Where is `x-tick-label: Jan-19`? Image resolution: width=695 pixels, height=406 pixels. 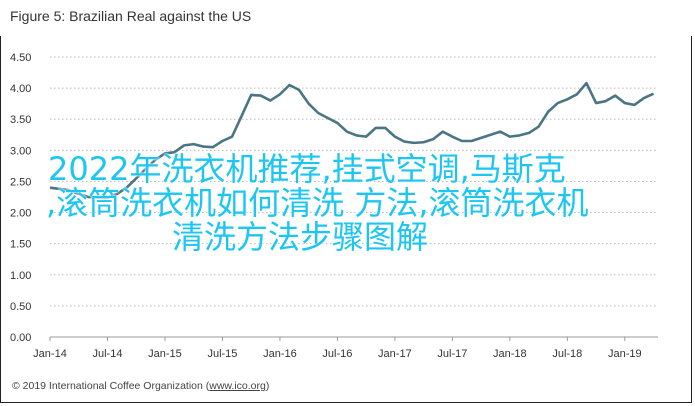
x-tick-label: Jan-19 is located at coordinates (625, 354).